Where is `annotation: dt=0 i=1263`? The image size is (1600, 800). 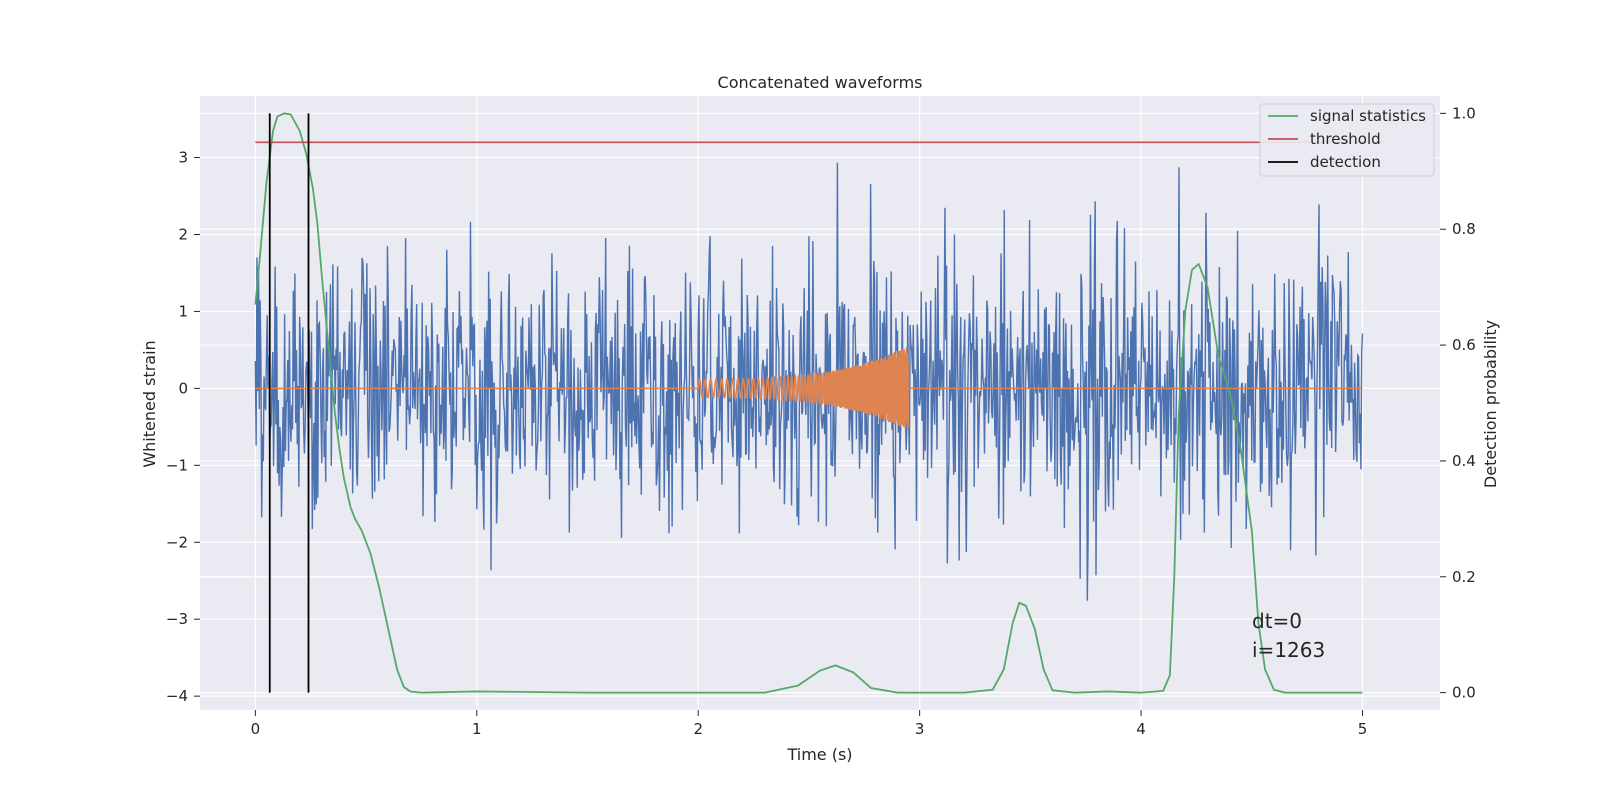
annotation: dt=0 i=1263 is located at coordinates (1288, 635).